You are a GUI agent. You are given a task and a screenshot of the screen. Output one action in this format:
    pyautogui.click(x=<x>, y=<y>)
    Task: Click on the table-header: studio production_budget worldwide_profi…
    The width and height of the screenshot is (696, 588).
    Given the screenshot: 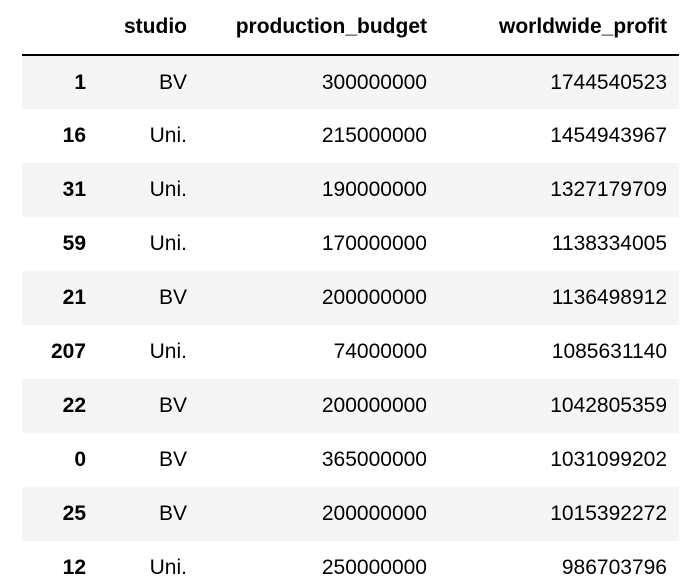 What is the action you would take?
    pyautogui.click(x=350, y=28)
    